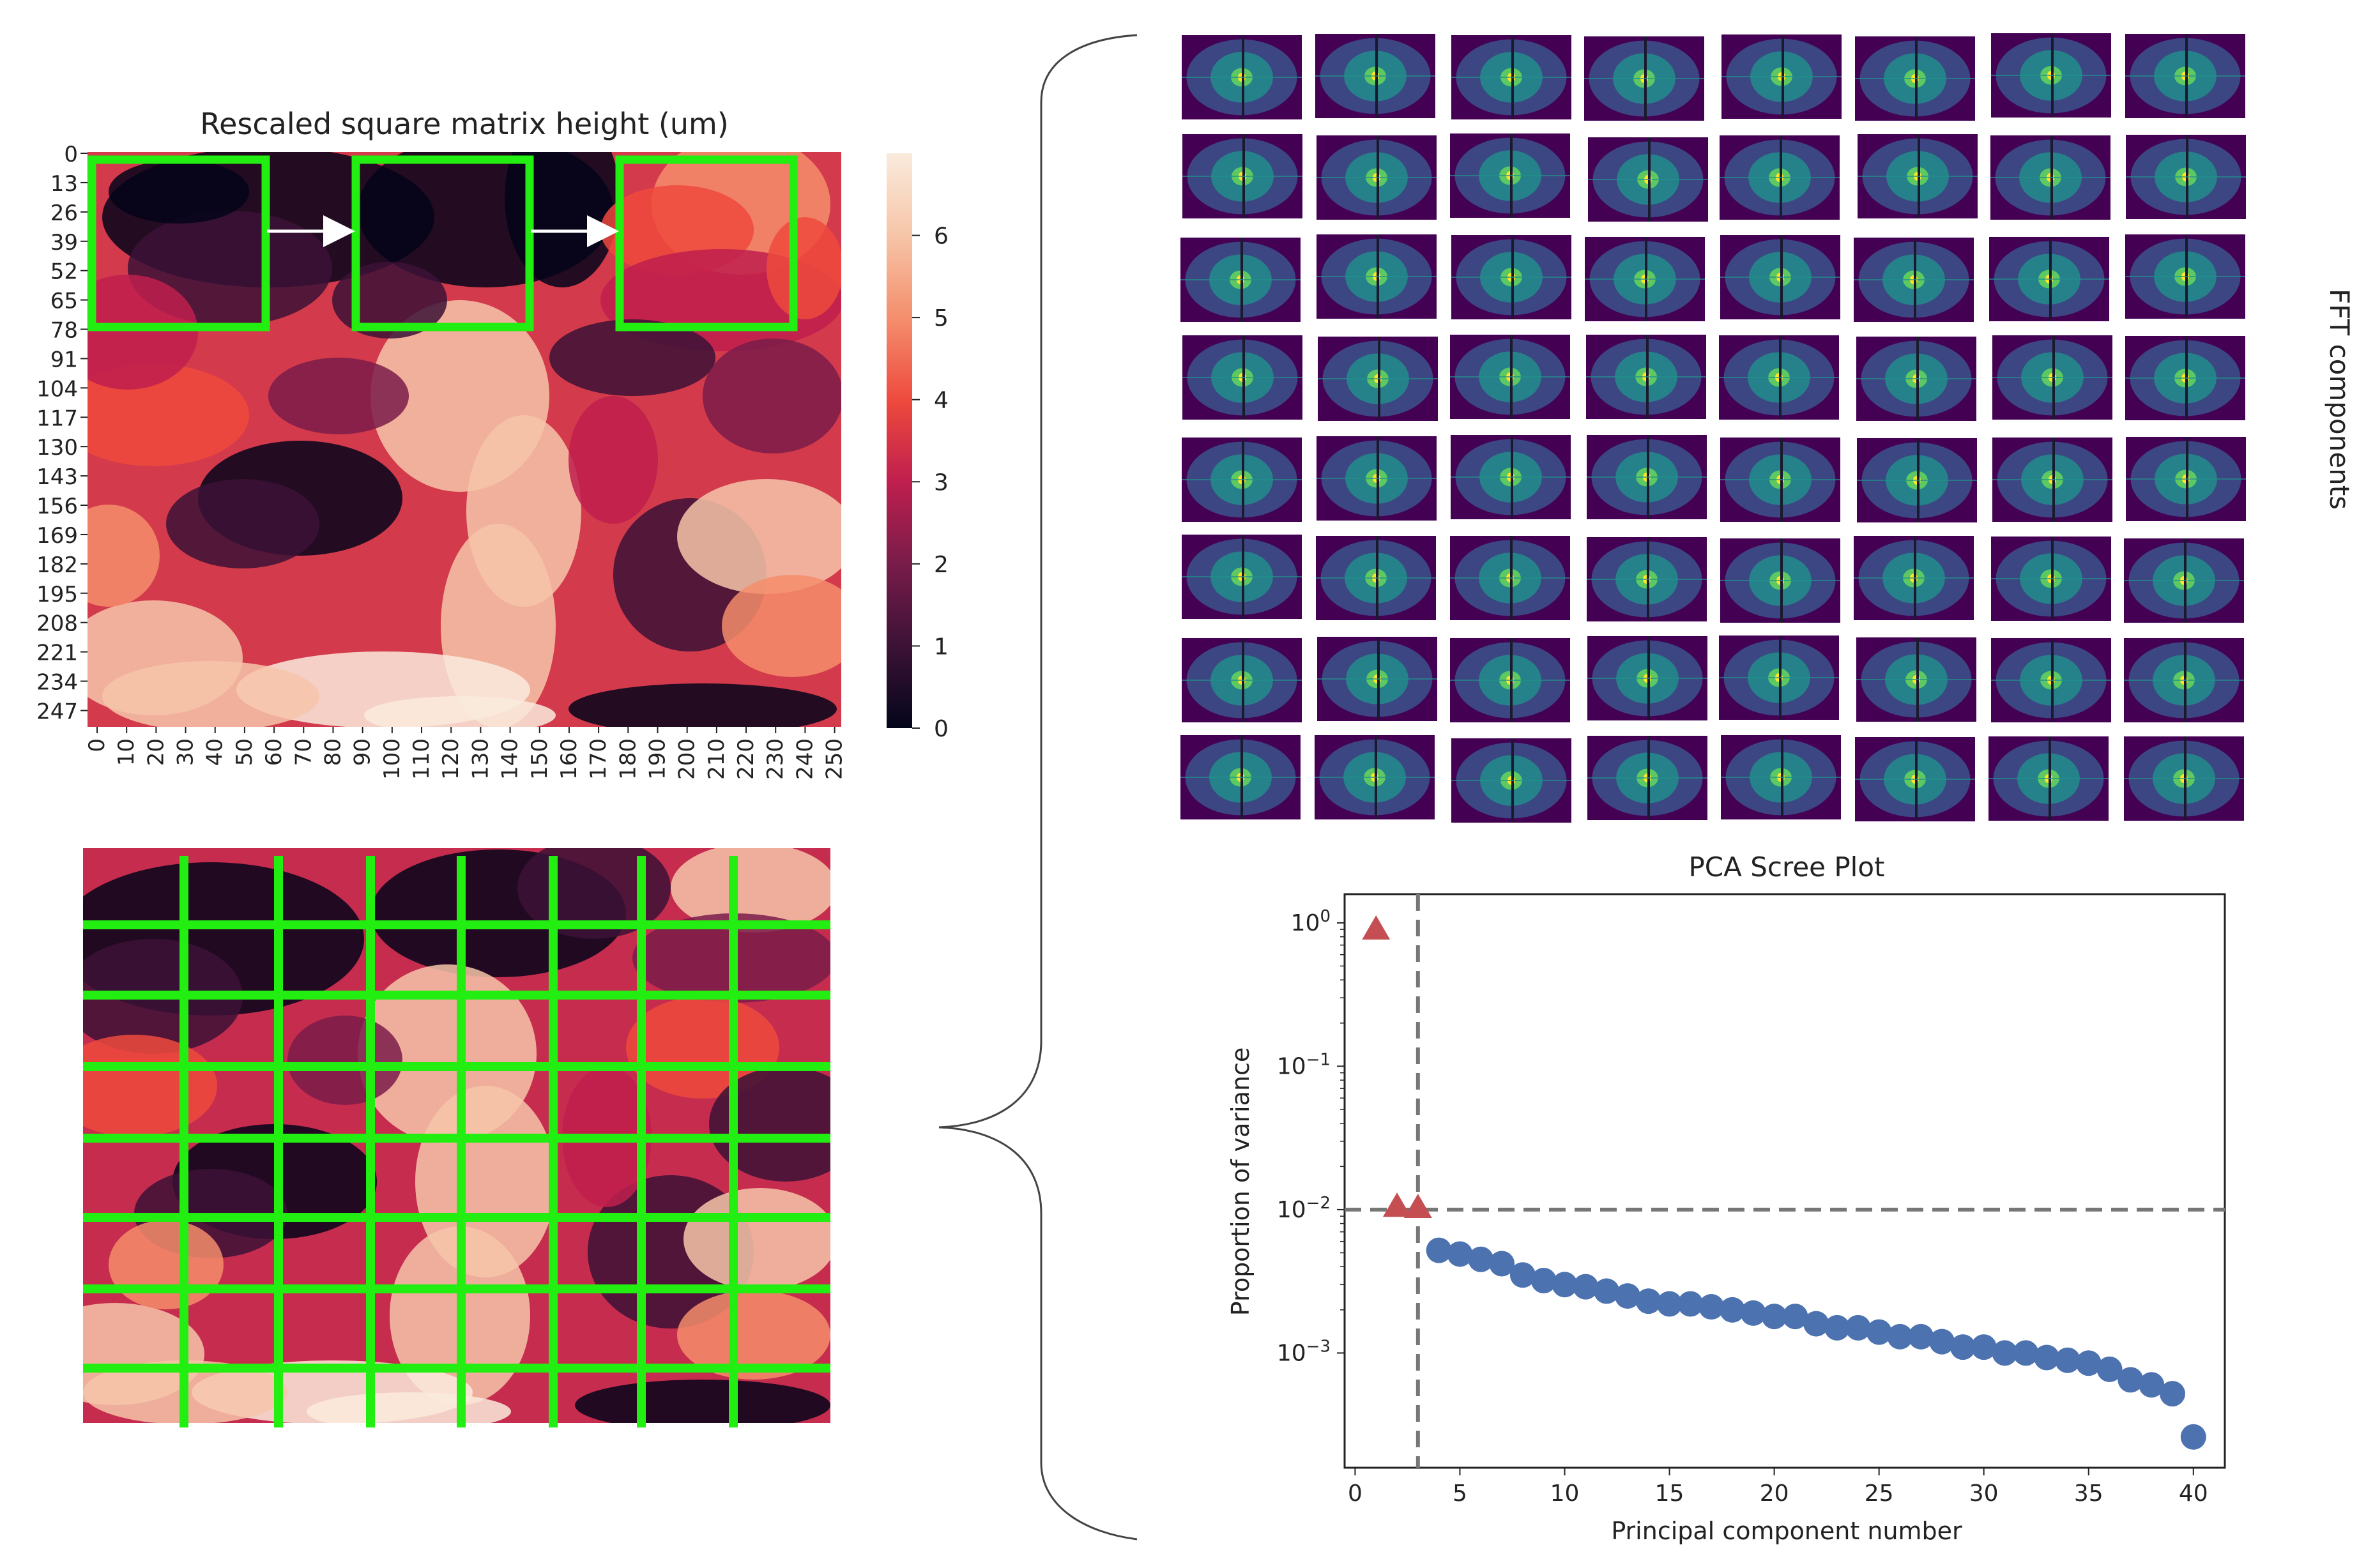 The image size is (2366, 1568). What do you see at coordinates (57, 418) in the screenshot?
I see `heatmap-y-tick-label: 117` at bounding box center [57, 418].